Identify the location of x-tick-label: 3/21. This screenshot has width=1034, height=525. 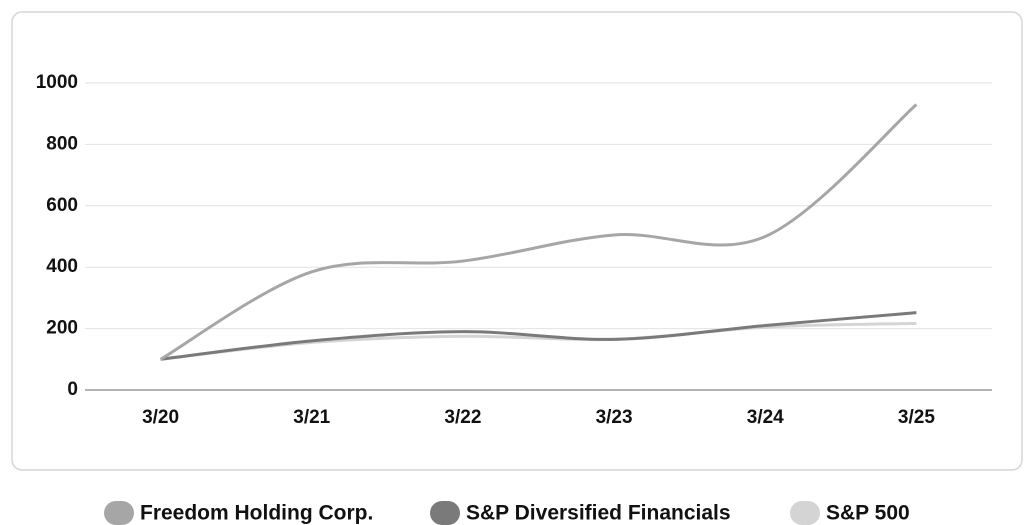
(311, 417).